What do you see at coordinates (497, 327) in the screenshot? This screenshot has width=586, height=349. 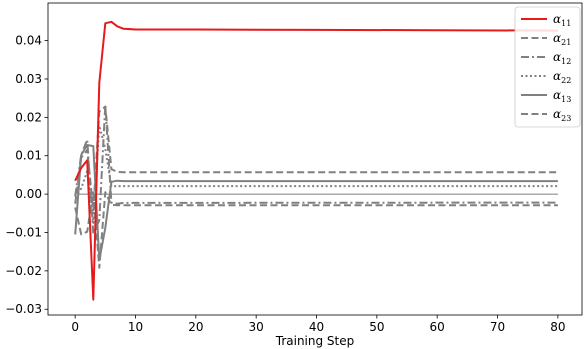 I see `x-tick-label: 70` at bounding box center [497, 327].